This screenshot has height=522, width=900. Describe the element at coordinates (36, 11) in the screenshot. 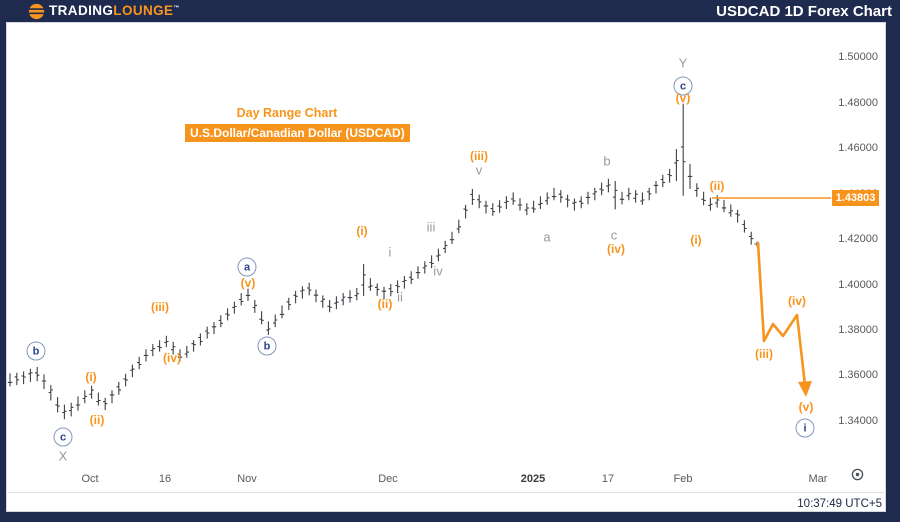

I see `tradinglounge-logo-icon` at that location.